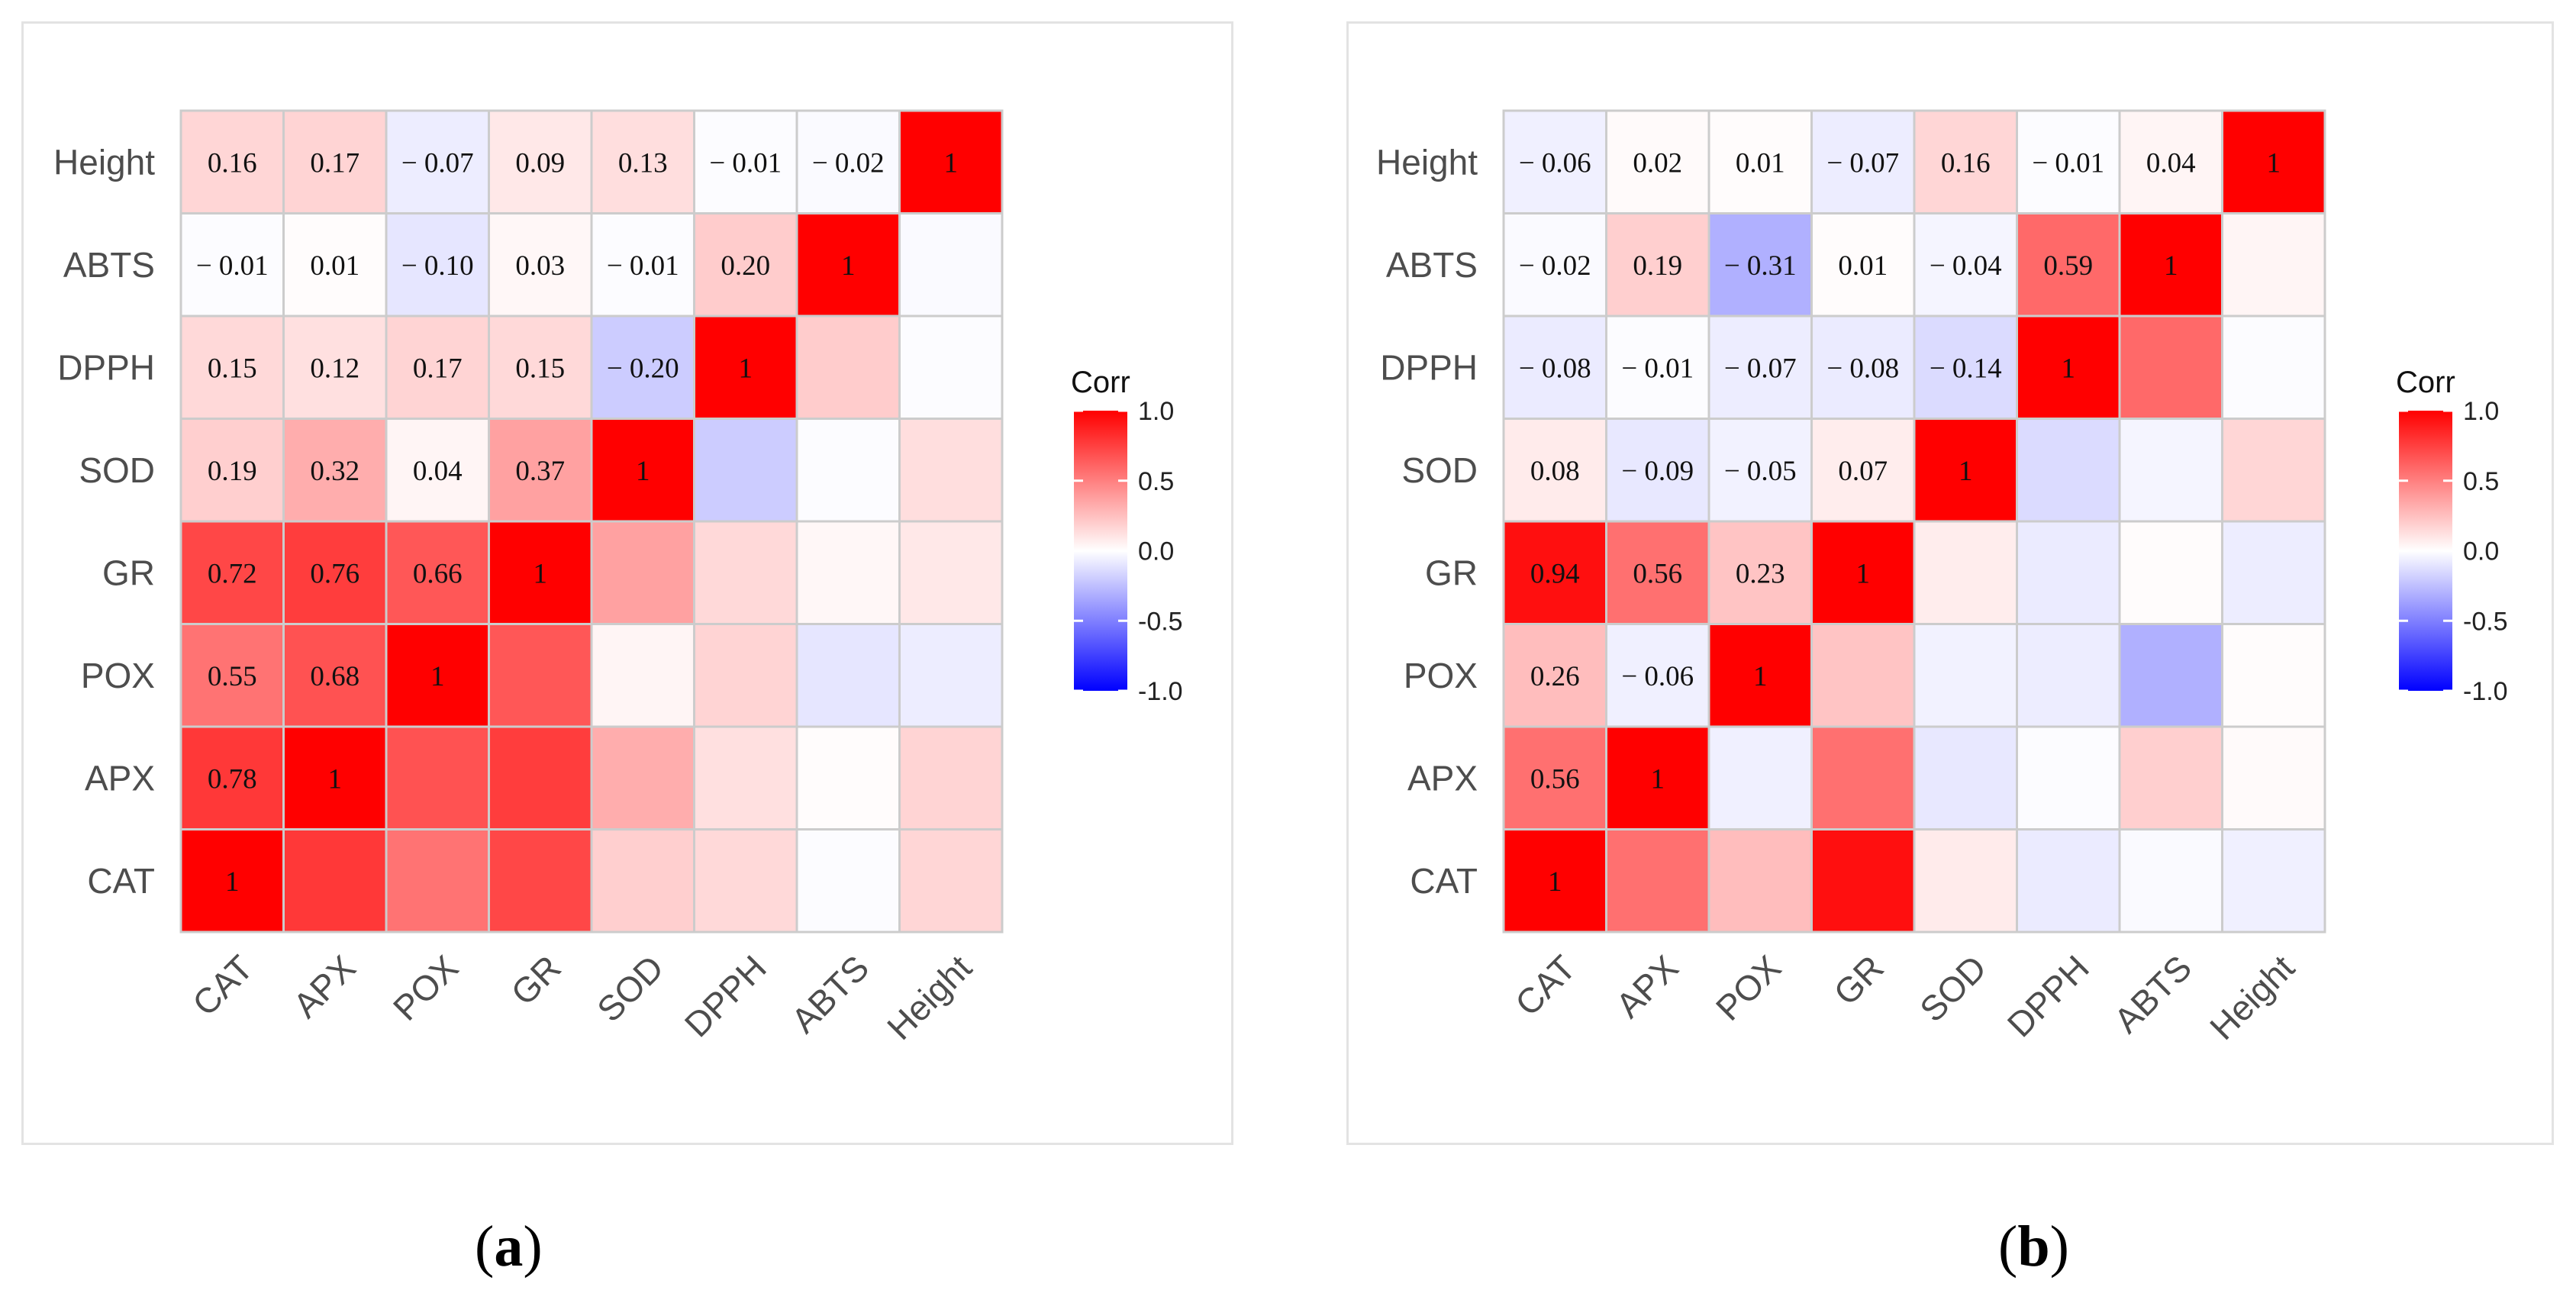  What do you see at coordinates (2049, 996) in the screenshot?
I see `panel-b-x-tick-DPPH: DPPH` at bounding box center [2049, 996].